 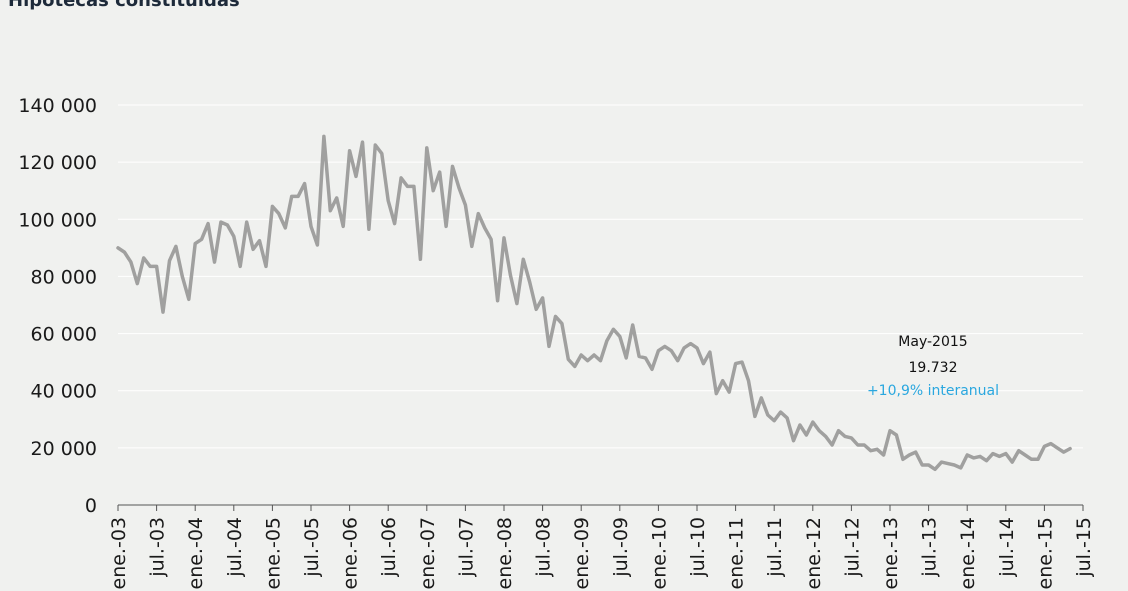 What do you see at coordinates (932, 342) in the screenshot?
I see `annotation-date: May-2015` at bounding box center [932, 342].